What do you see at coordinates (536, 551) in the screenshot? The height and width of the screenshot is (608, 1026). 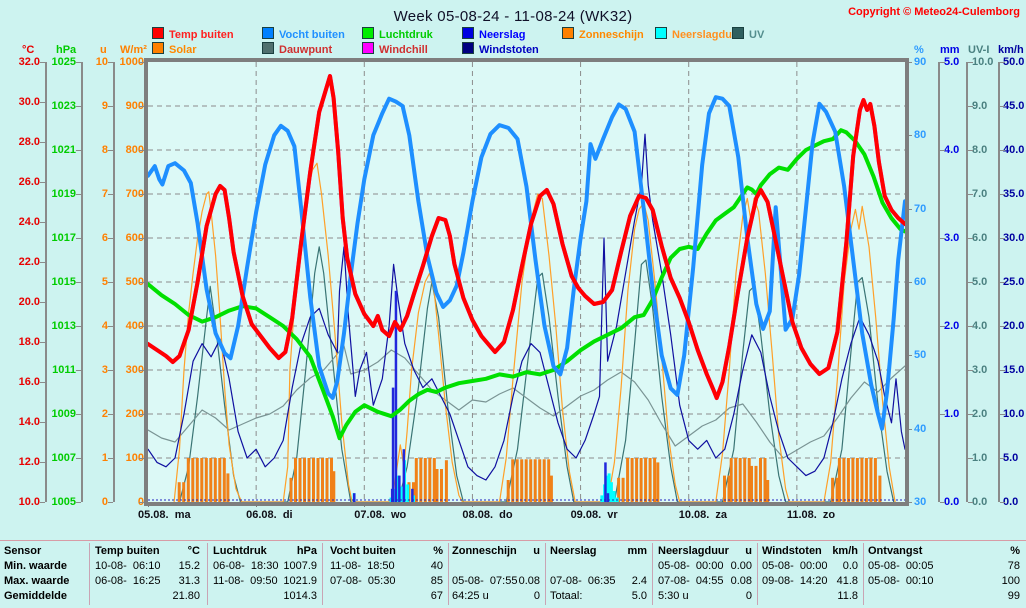 I see `table-cell: u` at bounding box center [536, 551].